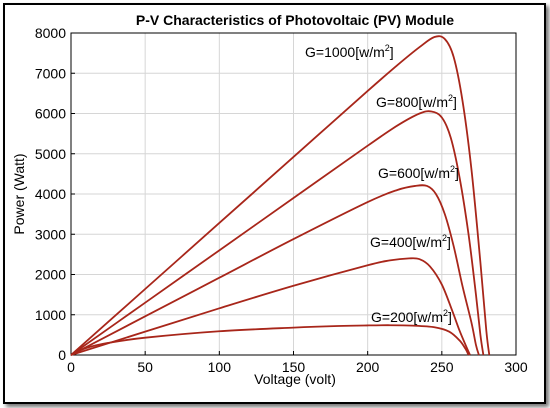 This screenshot has height=408, width=550. Describe the element at coordinates (145, 367) in the screenshot. I see `x-tick-label: 50` at that location.